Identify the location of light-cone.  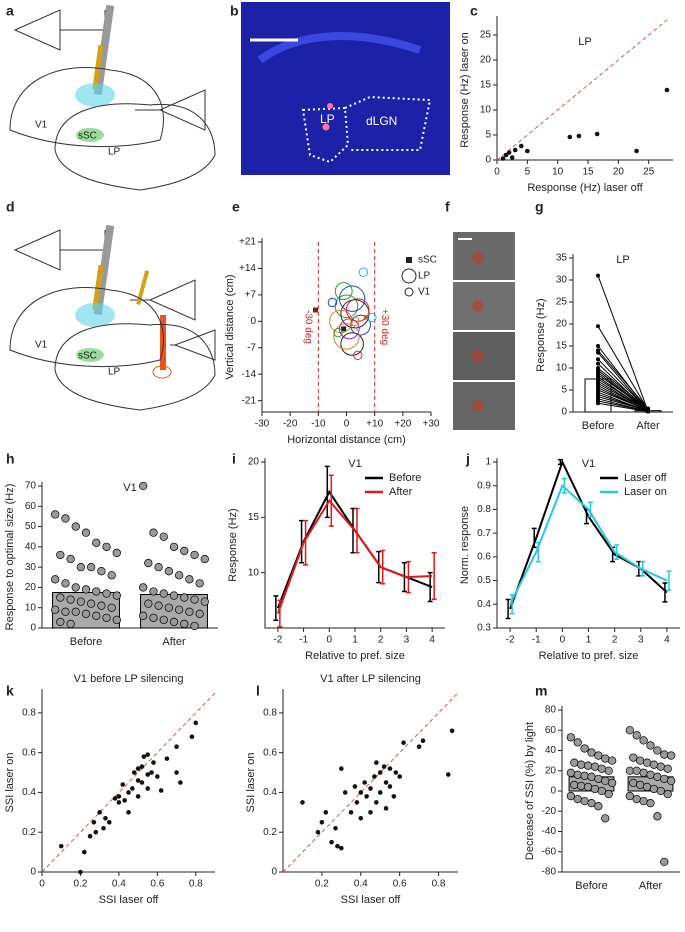
(95, 315).